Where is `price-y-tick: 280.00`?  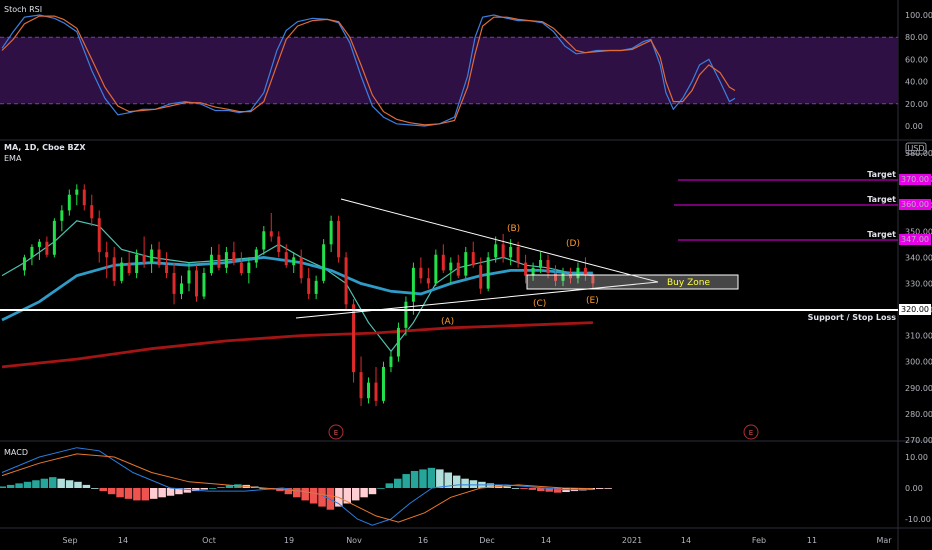
price-y-tick: 280.00 is located at coordinates (918, 414).